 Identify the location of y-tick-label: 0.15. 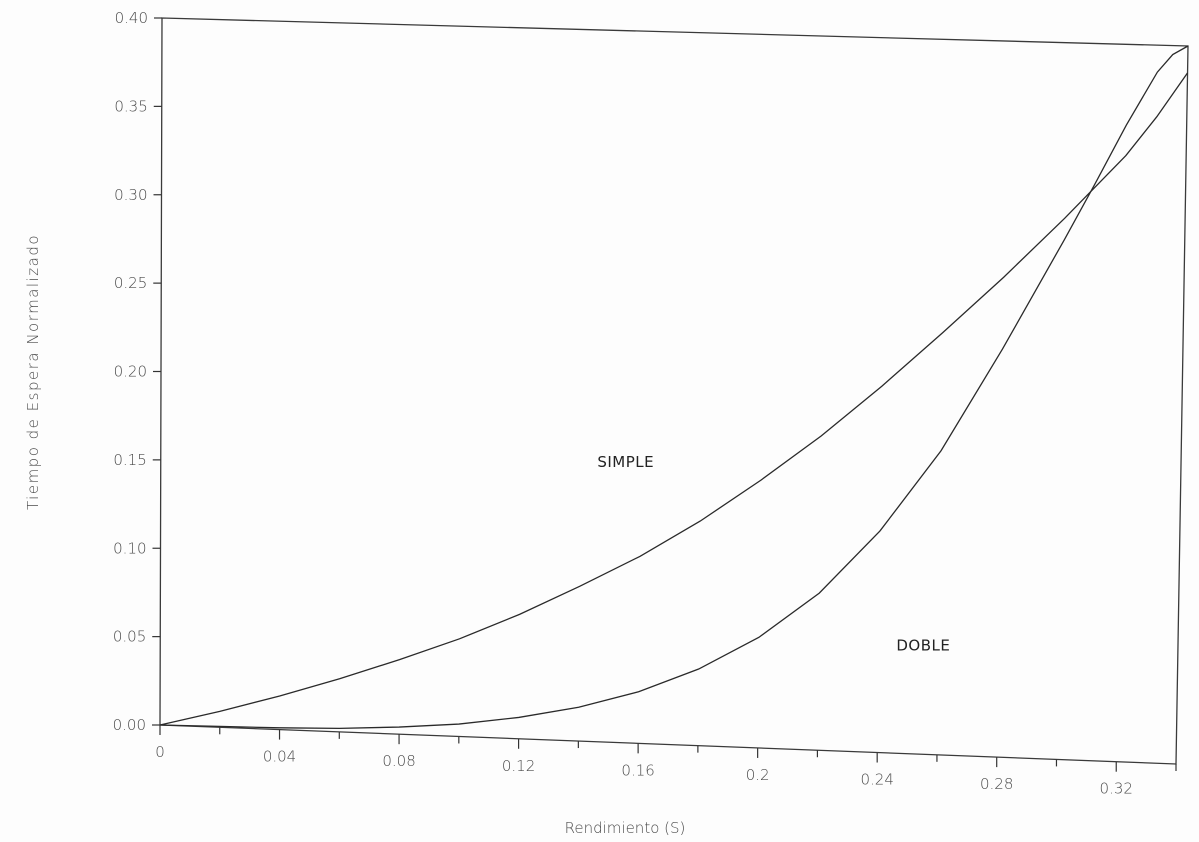
(129, 460).